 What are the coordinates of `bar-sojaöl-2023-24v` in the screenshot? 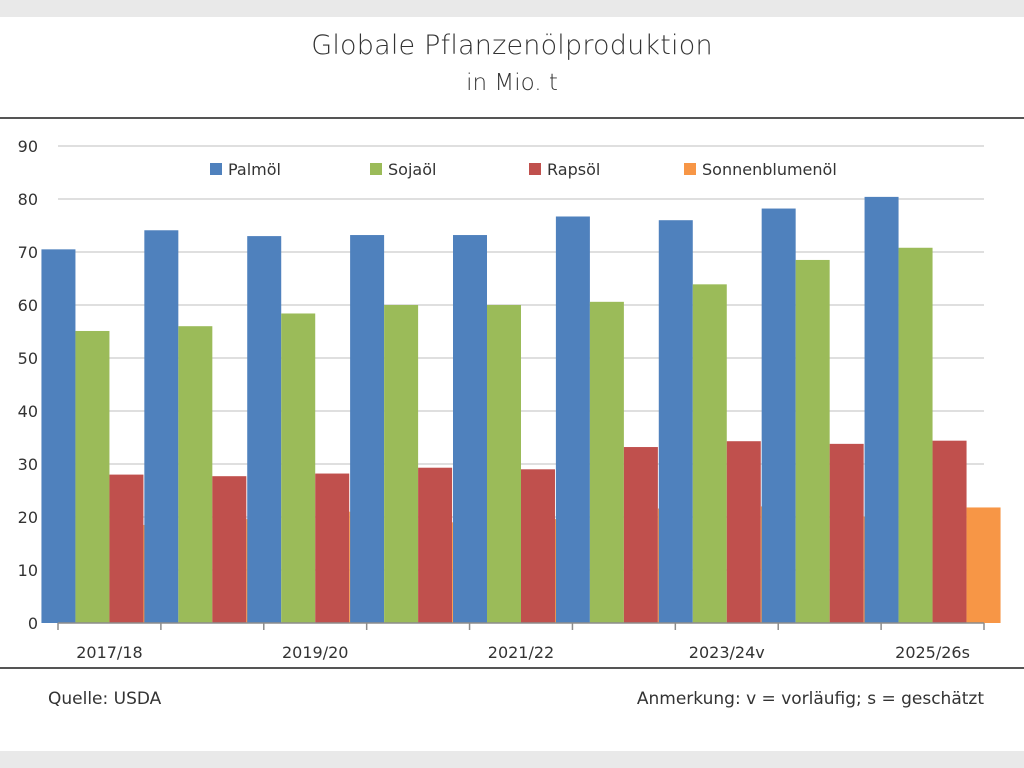 It's located at (709, 453).